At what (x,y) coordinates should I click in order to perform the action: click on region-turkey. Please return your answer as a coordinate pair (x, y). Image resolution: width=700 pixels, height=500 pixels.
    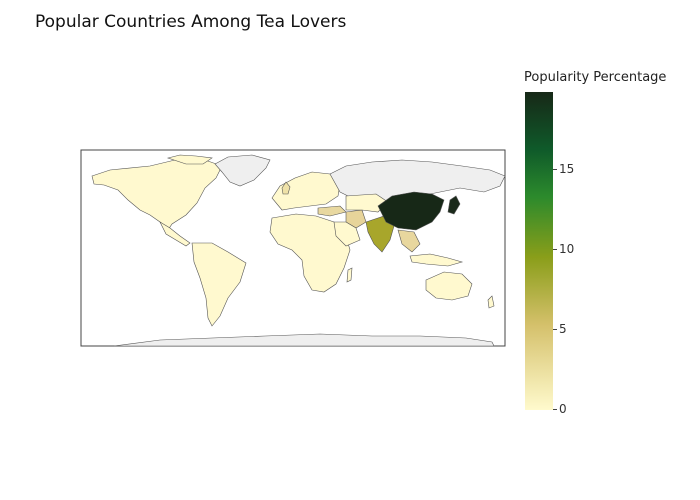
    Looking at the image, I should click on (332, 211).